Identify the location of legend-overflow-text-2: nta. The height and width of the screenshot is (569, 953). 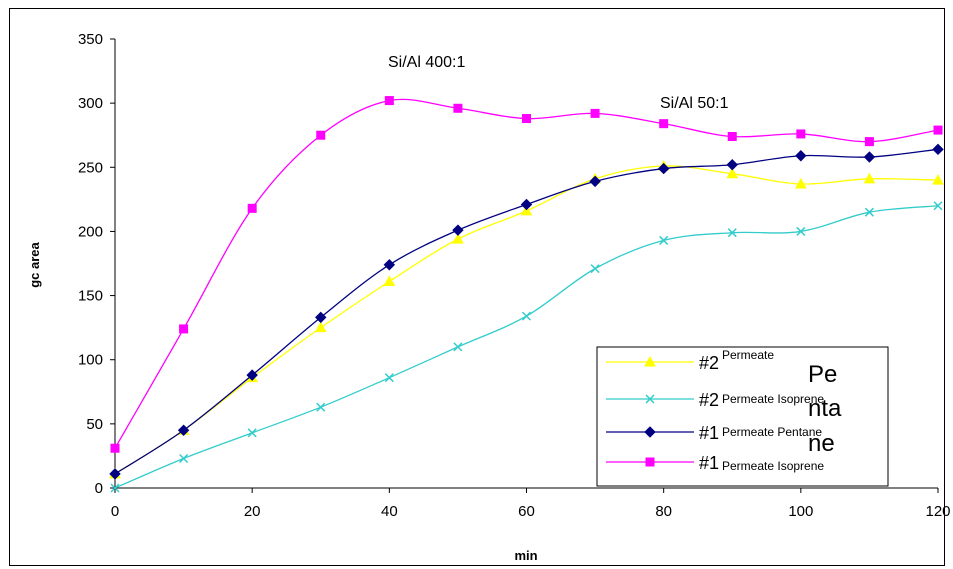
(825, 408).